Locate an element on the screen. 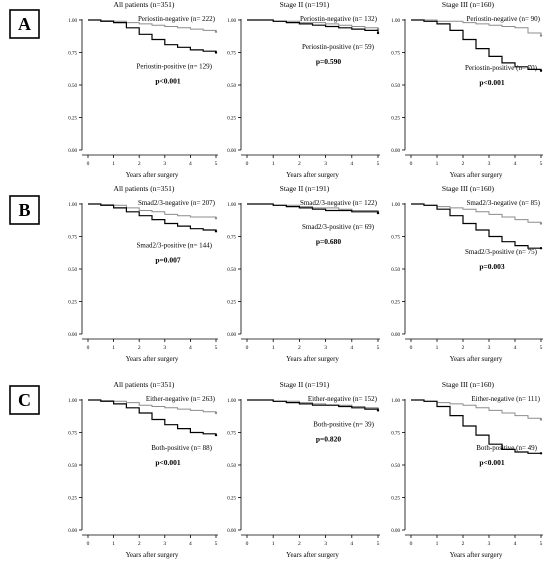 The height and width of the screenshot is (568, 550). p-value: p=0.820 is located at coordinates (329, 438).